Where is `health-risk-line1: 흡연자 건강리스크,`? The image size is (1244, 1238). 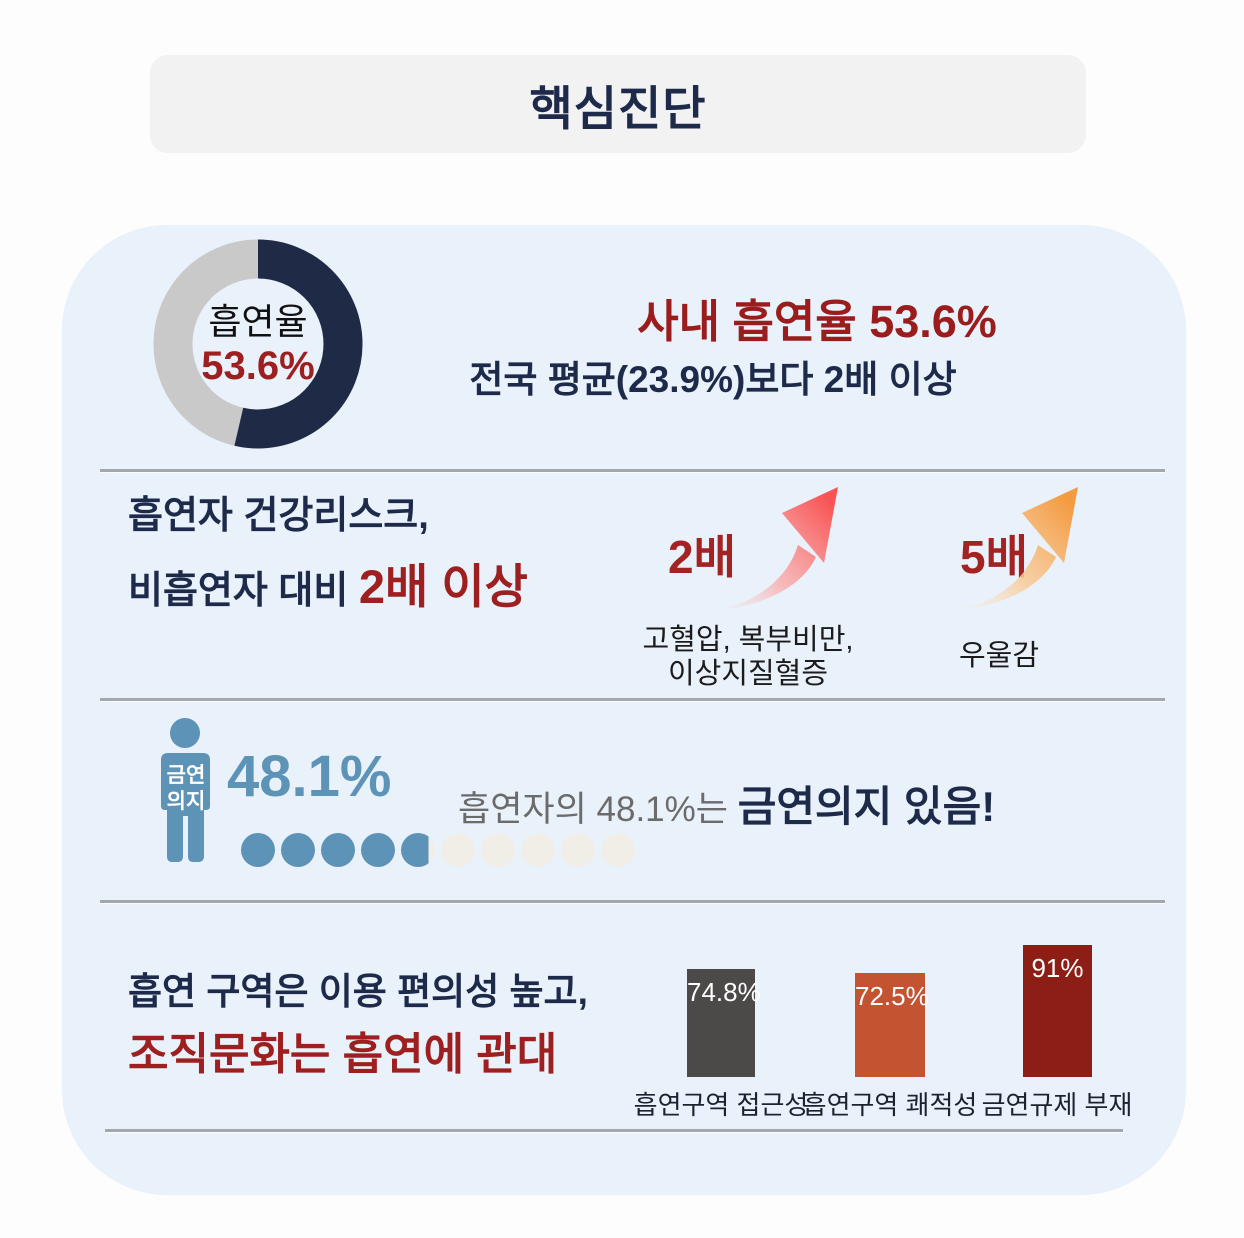 health-risk-line1: 흡연자 건강리스크, is located at coordinates (278, 516).